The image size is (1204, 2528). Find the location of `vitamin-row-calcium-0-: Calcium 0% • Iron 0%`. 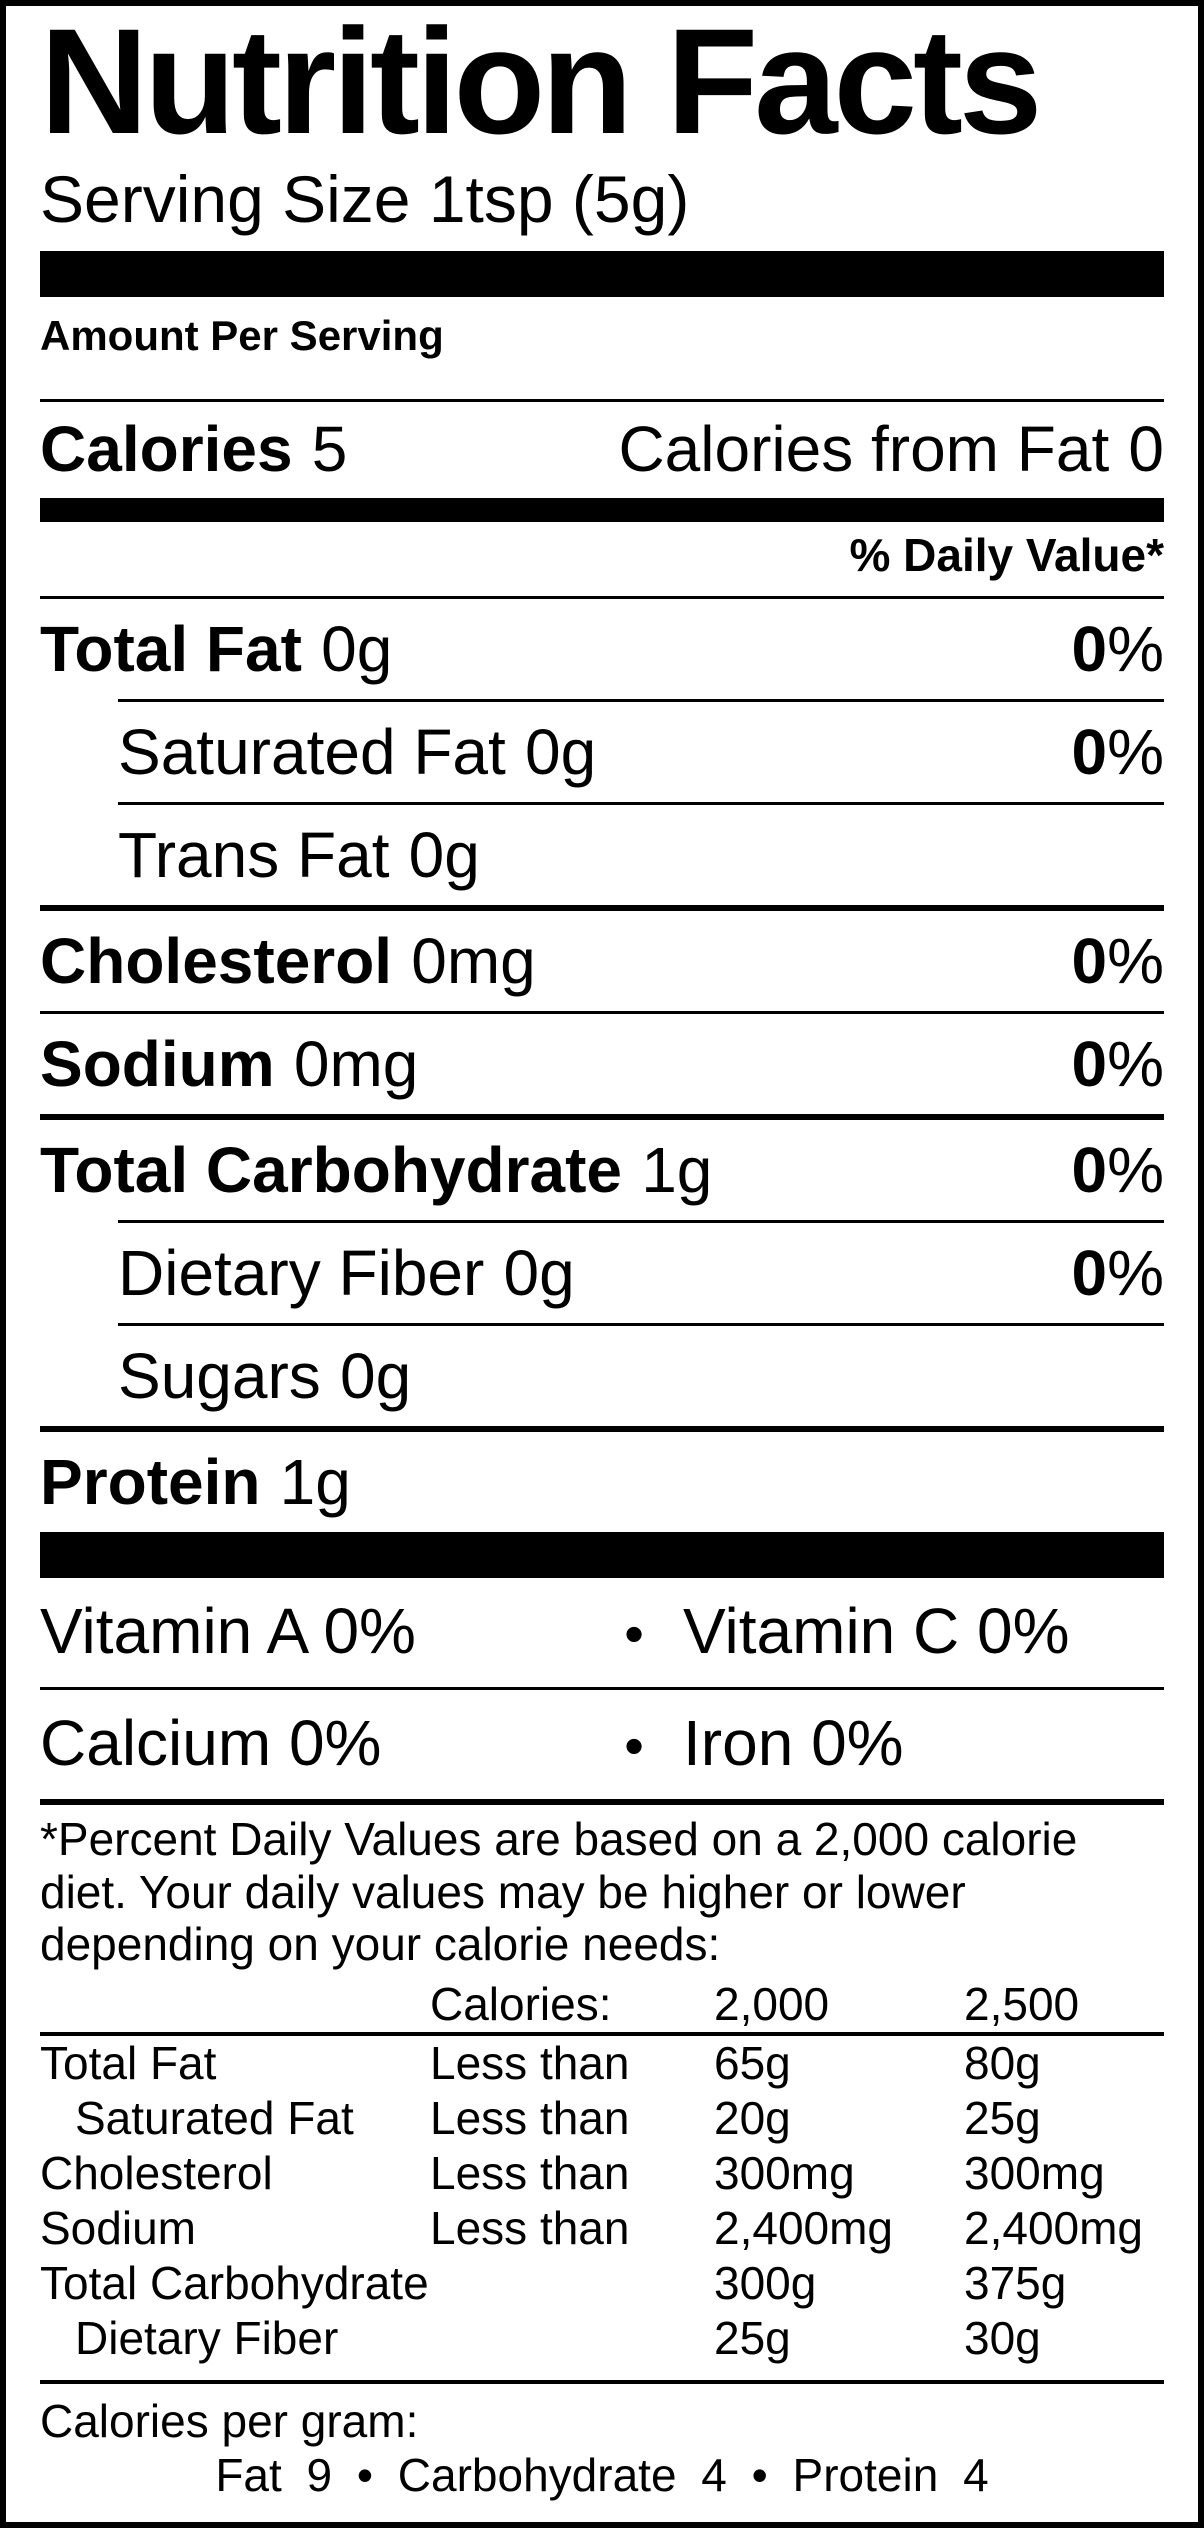

vitamin-row-calcium-0-: Calcium 0% • Iron 0% is located at coordinates (602, 1744).